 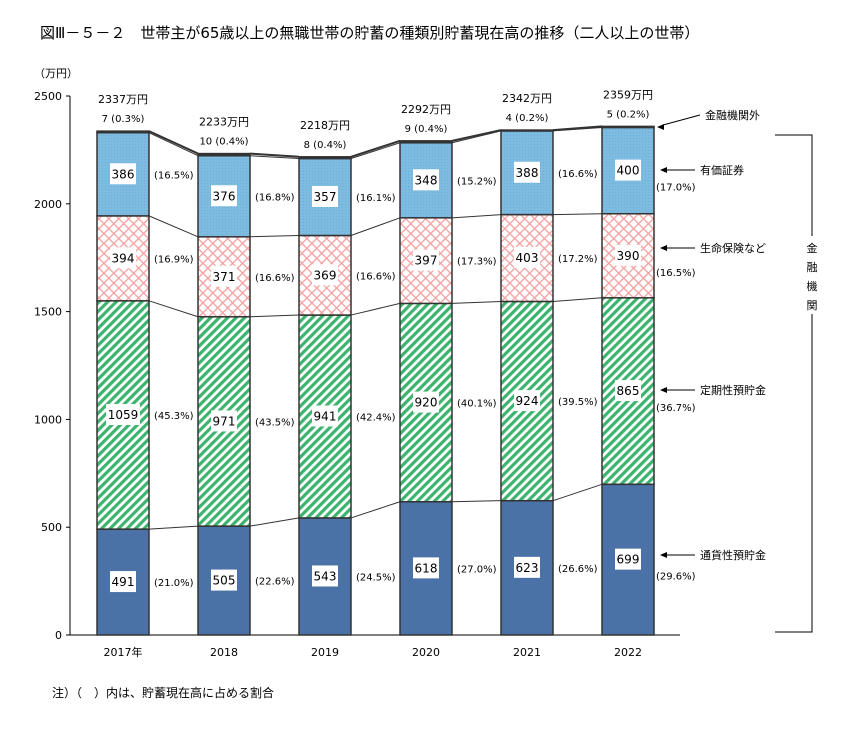 I want to click on value-label: 390, so click(x=628, y=256).